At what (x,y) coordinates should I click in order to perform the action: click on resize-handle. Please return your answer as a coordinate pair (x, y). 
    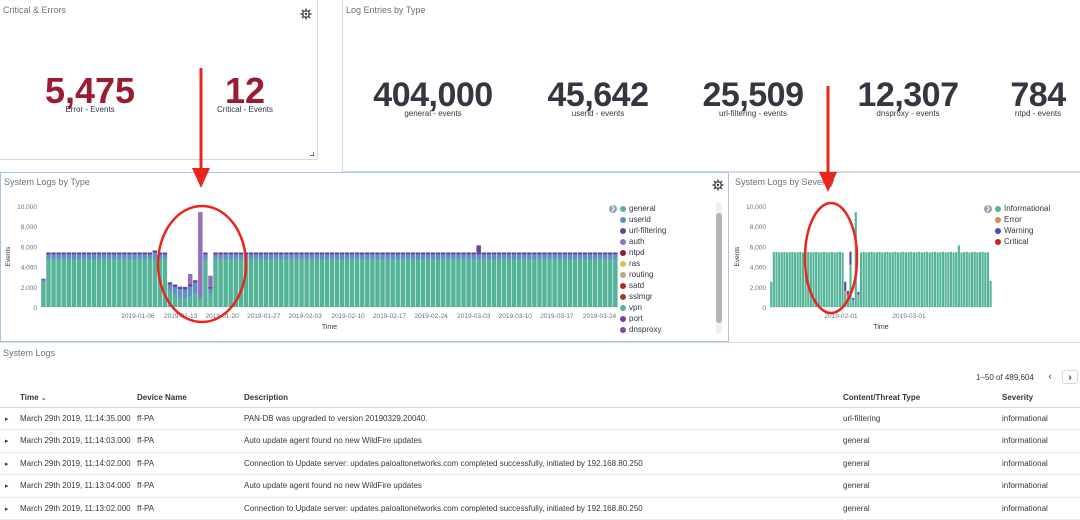
    Looking at the image, I should click on (312, 154).